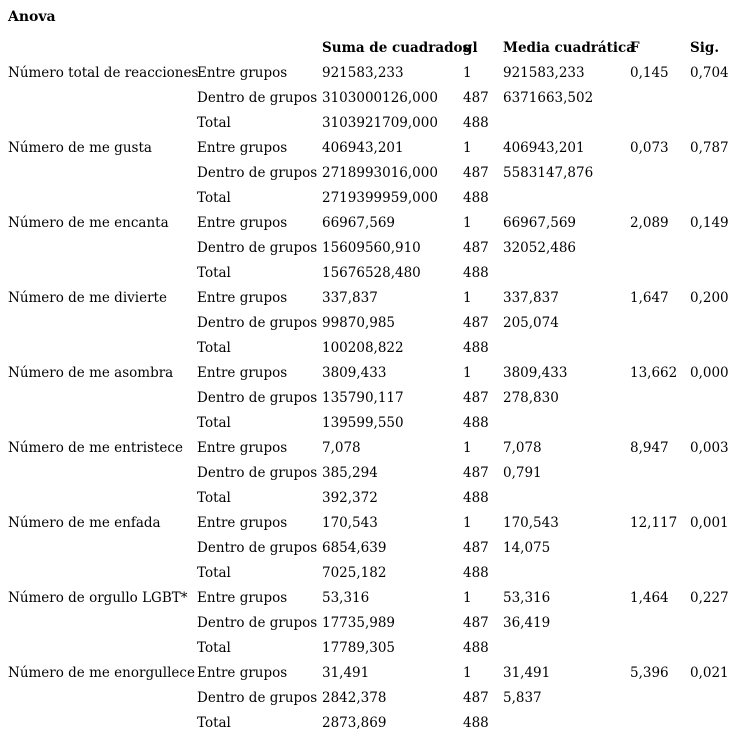  What do you see at coordinates (354, 573) in the screenshot?
I see `sum-of-squares-cell: 7025,182` at bounding box center [354, 573].